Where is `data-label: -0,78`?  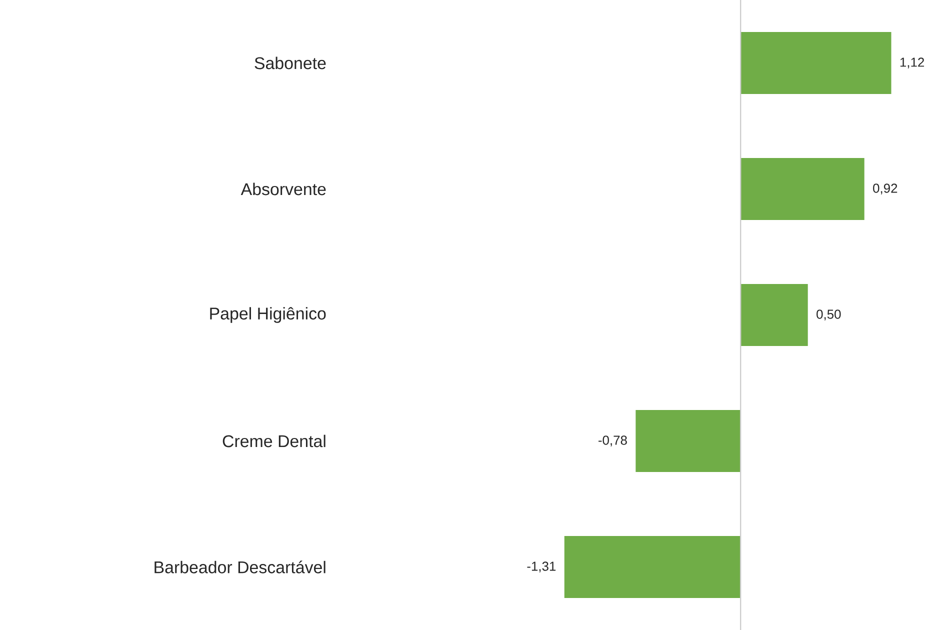 data-label: -0,78 is located at coordinates (612, 441).